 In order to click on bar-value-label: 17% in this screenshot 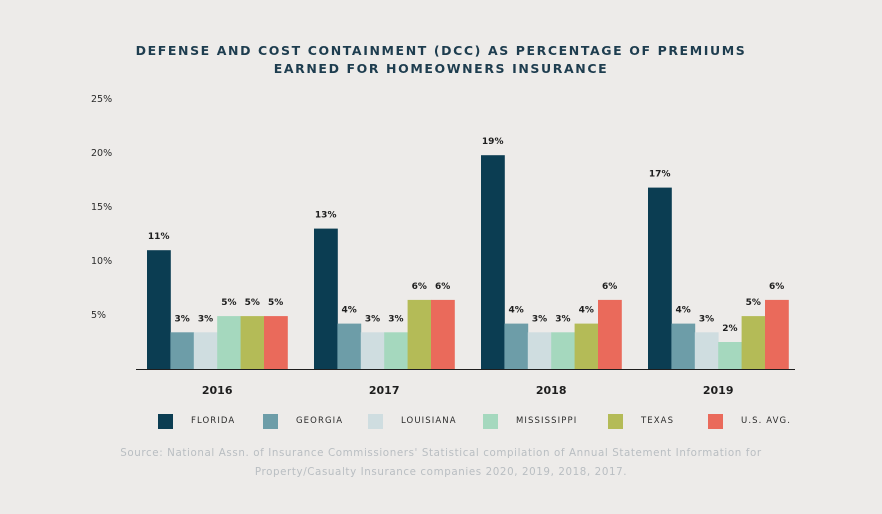, I will do `click(660, 175)`.